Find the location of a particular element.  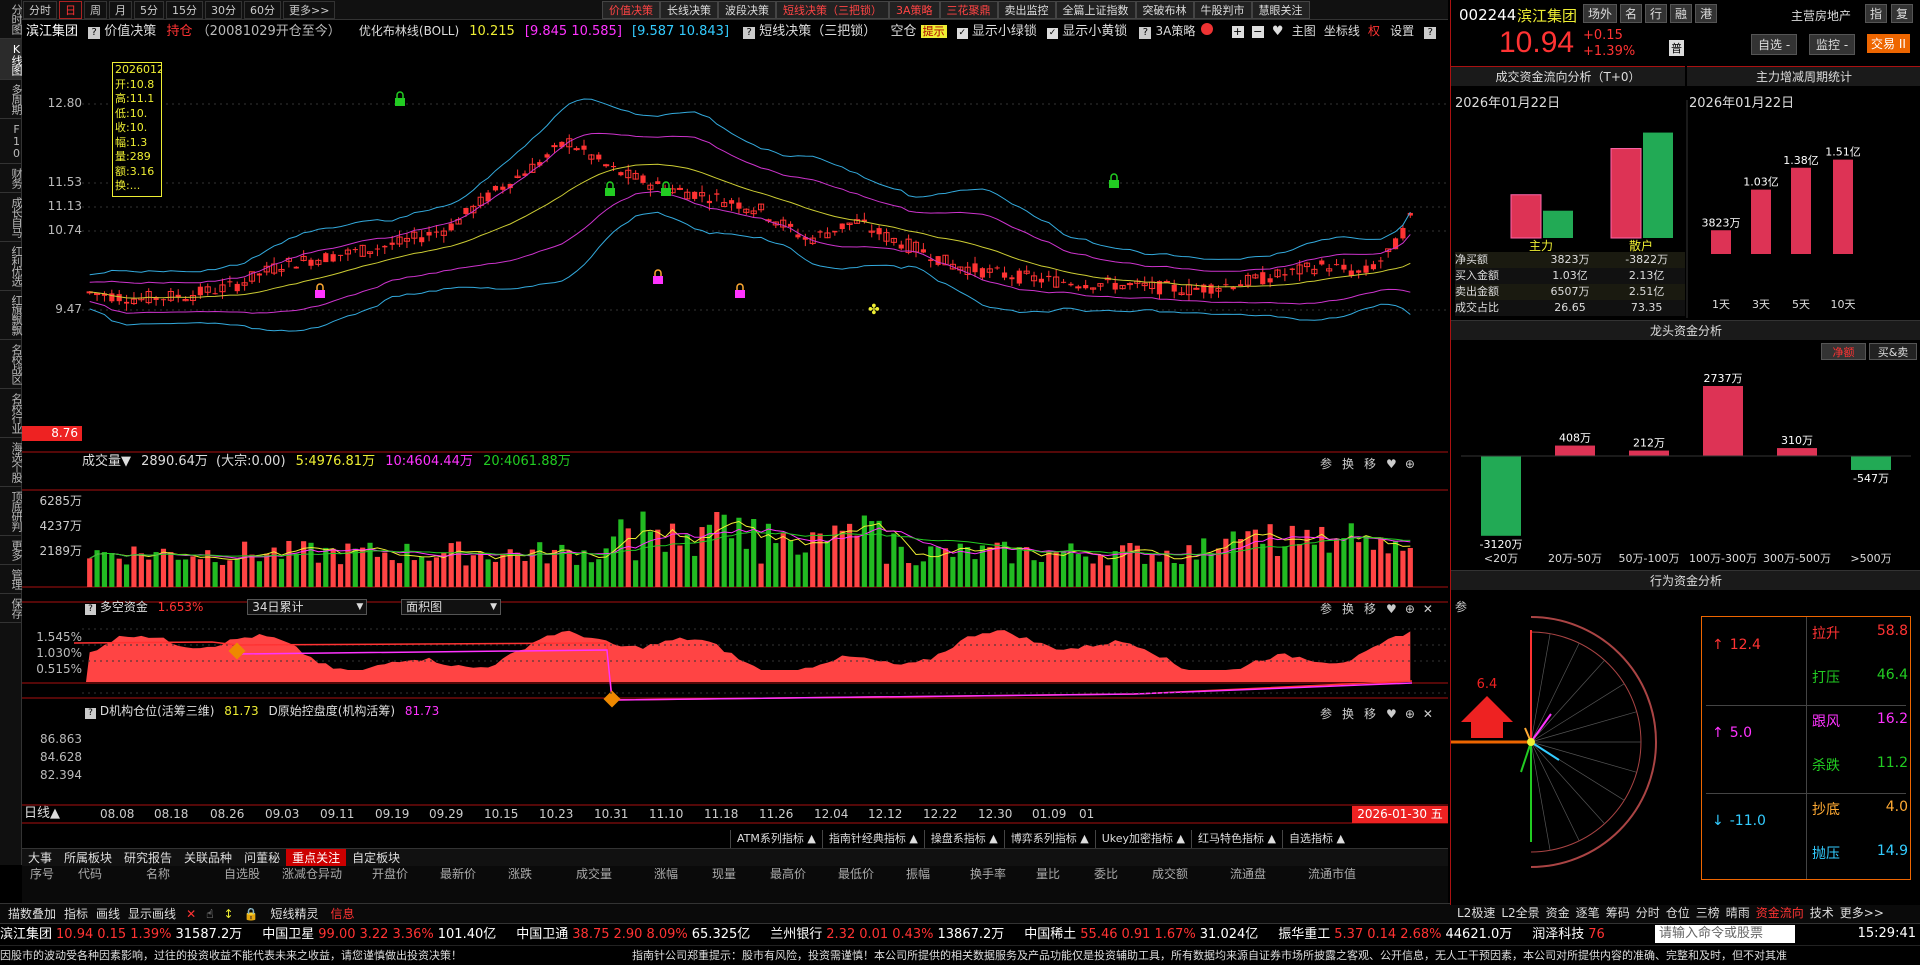

quote-tag-4: 港 is located at coordinates (1706, 13).